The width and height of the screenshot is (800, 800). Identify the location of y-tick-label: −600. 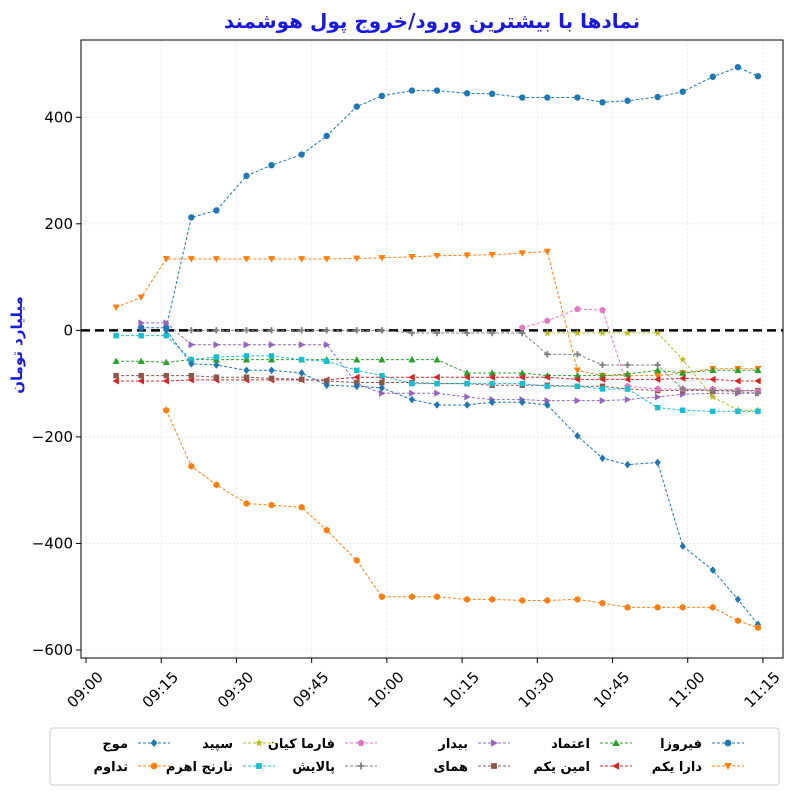
(52, 650).